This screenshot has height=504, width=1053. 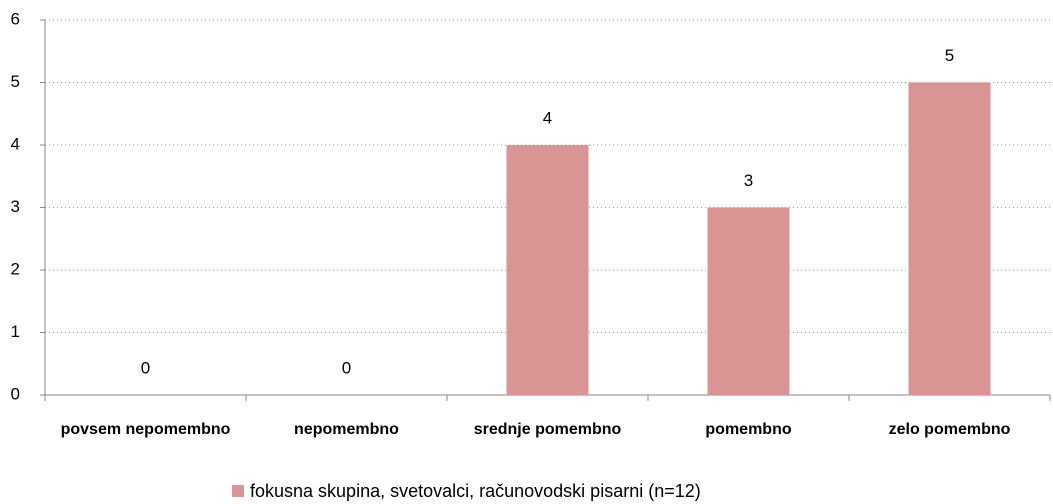 What do you see at coordinates (547, 117) in the screenshot?
I see `data-label: 4` at bounding box center [547, 117].